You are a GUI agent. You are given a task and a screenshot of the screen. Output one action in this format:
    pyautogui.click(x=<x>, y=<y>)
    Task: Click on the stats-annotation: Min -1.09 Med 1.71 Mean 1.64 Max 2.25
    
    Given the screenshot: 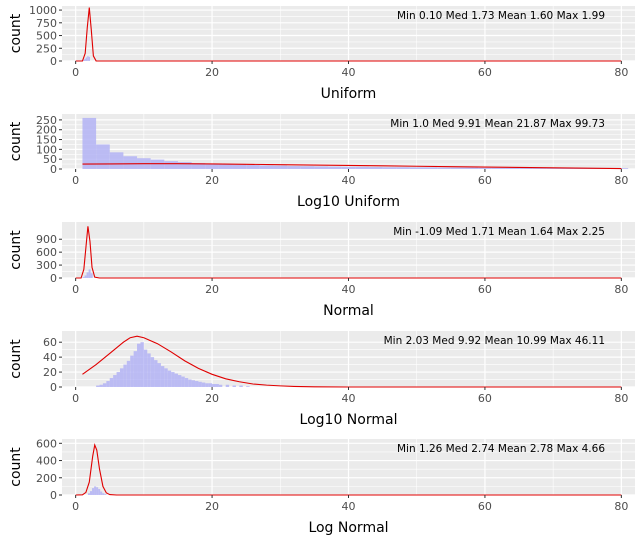 What is the action you would take?
    pyautogui.click(x=499, y=232)
    